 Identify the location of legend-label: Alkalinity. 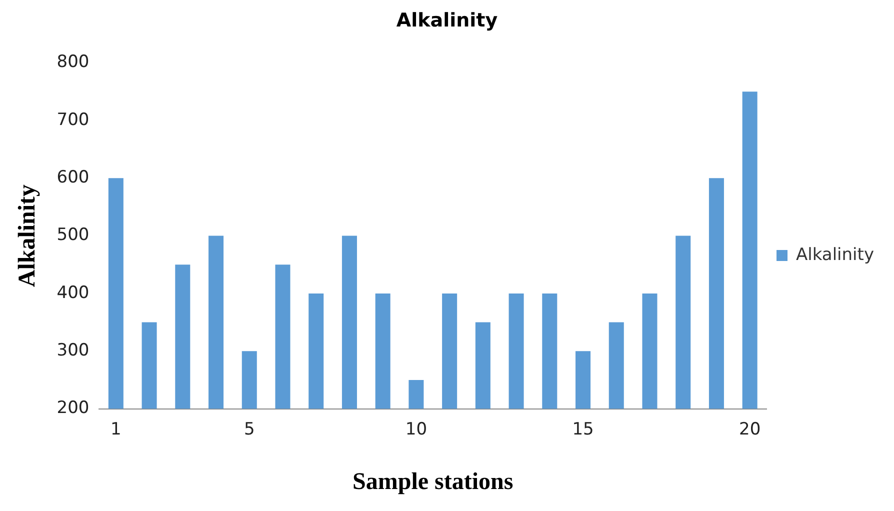
(835, 254).